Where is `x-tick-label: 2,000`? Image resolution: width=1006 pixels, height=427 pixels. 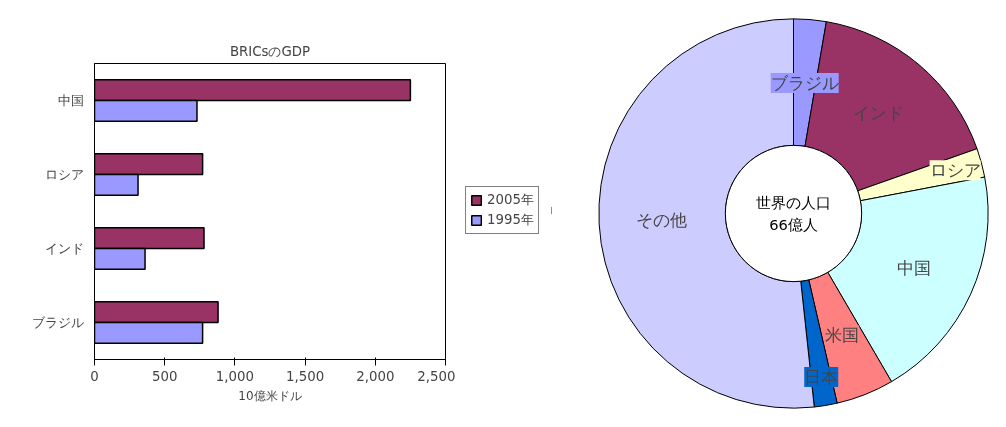 x-tick-label: 2,000 is located at coordinates (375, 376).